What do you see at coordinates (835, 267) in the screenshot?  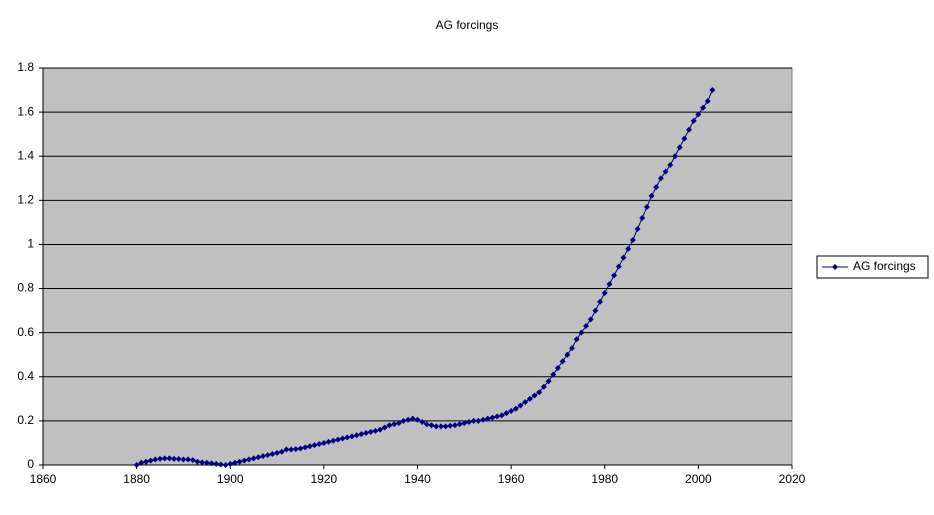 I see `legend-marker` at bounding box center [835, 267].